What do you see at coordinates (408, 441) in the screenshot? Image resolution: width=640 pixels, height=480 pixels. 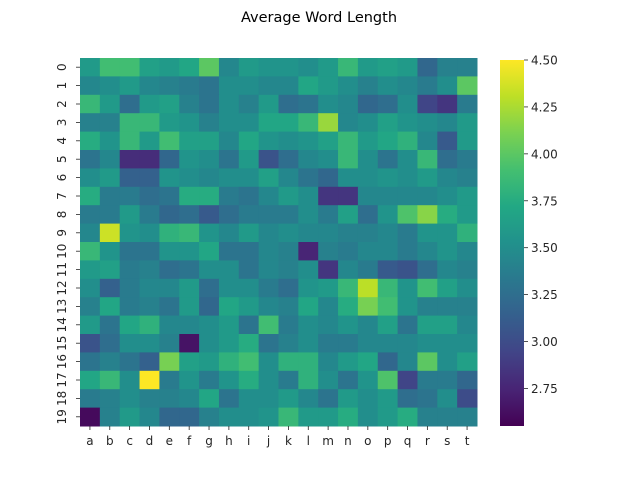 I see `x-tick-label: q` at bounding box center [408, 441].